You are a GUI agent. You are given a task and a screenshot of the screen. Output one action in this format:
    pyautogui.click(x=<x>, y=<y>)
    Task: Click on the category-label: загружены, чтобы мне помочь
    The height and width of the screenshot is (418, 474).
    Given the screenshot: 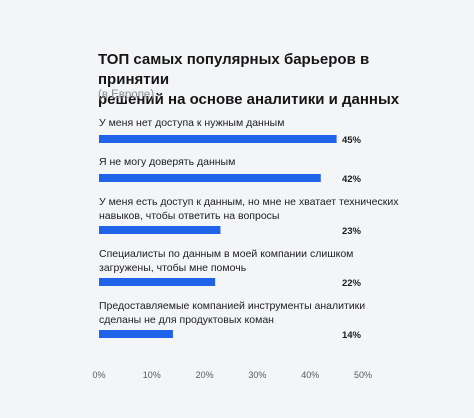 What is the action you would take?
    pyautogui.click(x=173, y=268)
    